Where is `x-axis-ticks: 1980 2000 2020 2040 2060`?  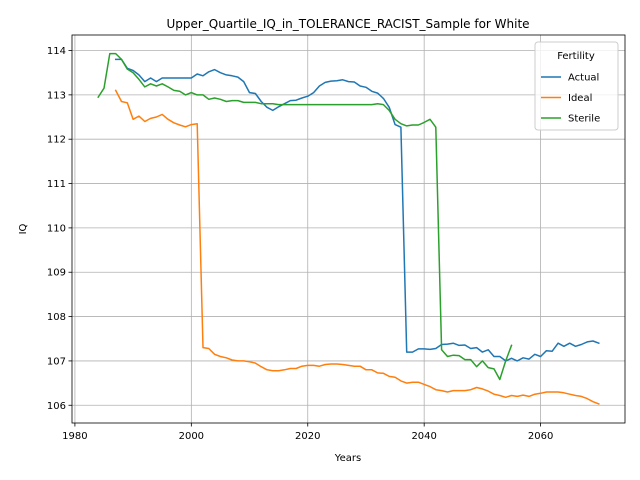 x-axis-ticks: 1980 2000 2020 2040 2060 is located at coordinates (307, 432).